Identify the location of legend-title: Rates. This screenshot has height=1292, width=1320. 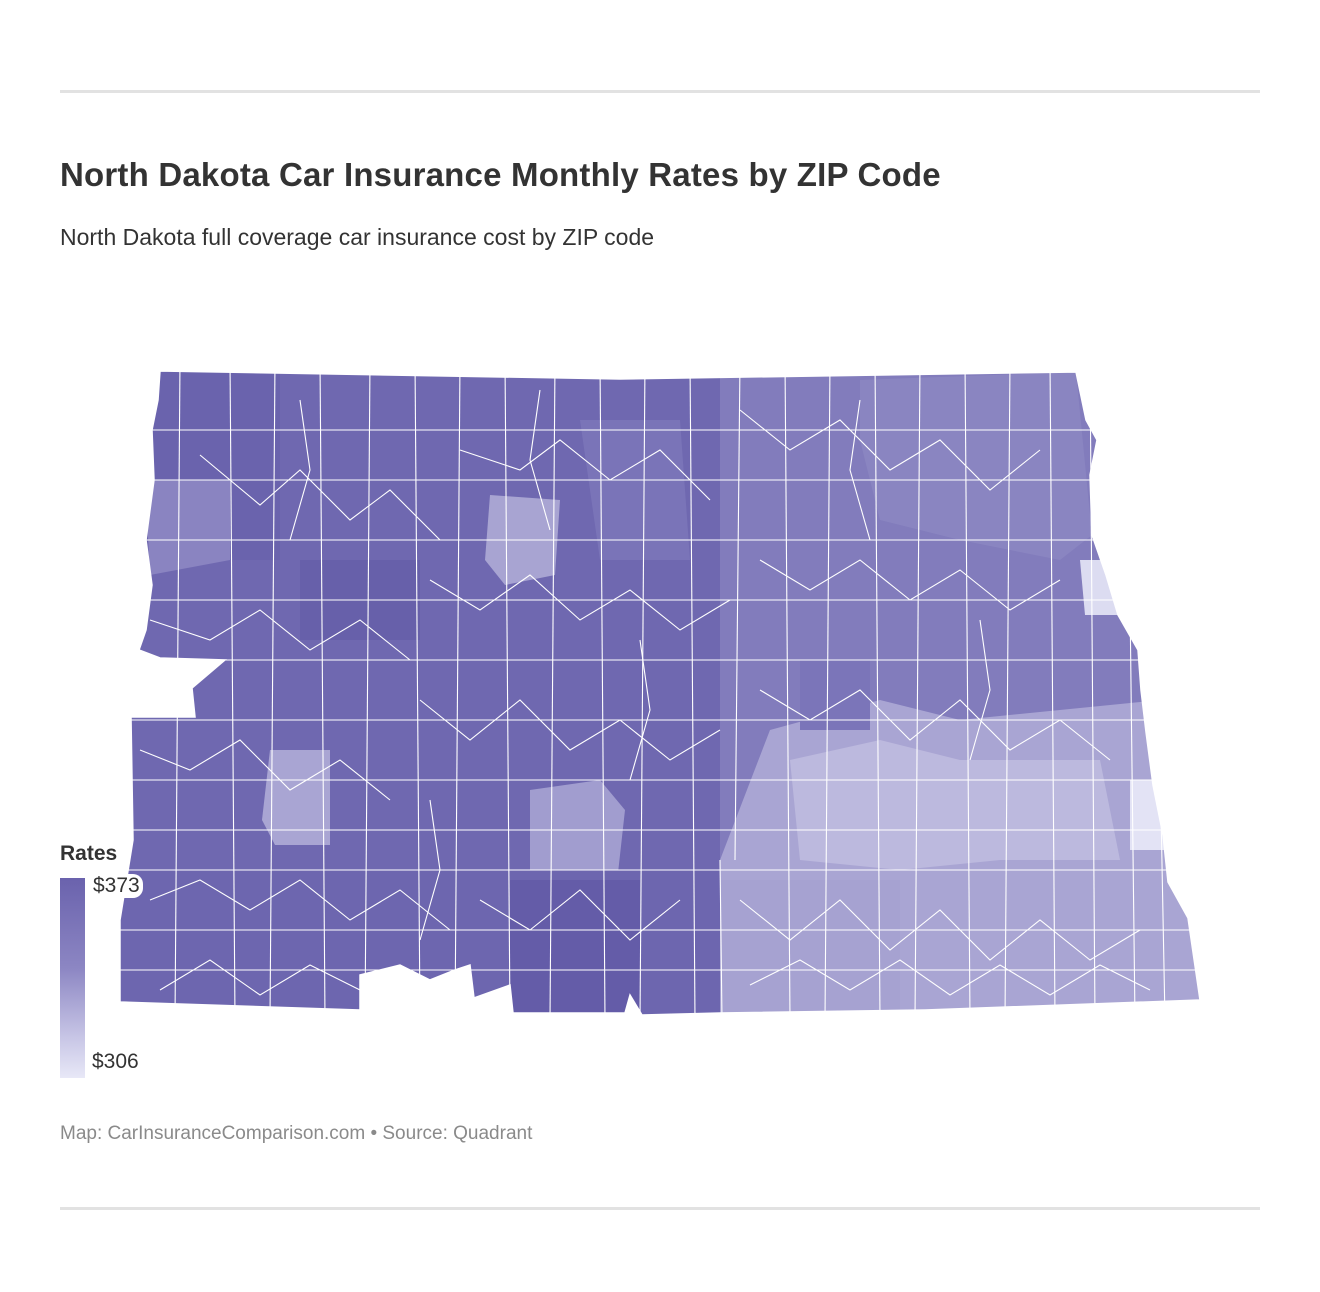
(89, 853).